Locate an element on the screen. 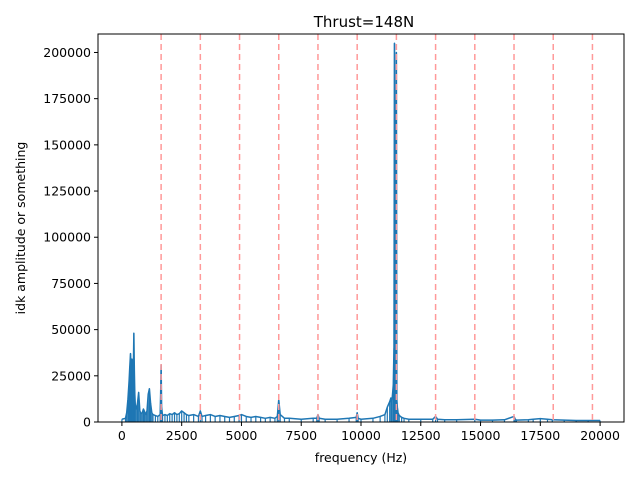 The image size is (640, 480). chart-title: Thrust=148N is located at coordinates (363, 22).